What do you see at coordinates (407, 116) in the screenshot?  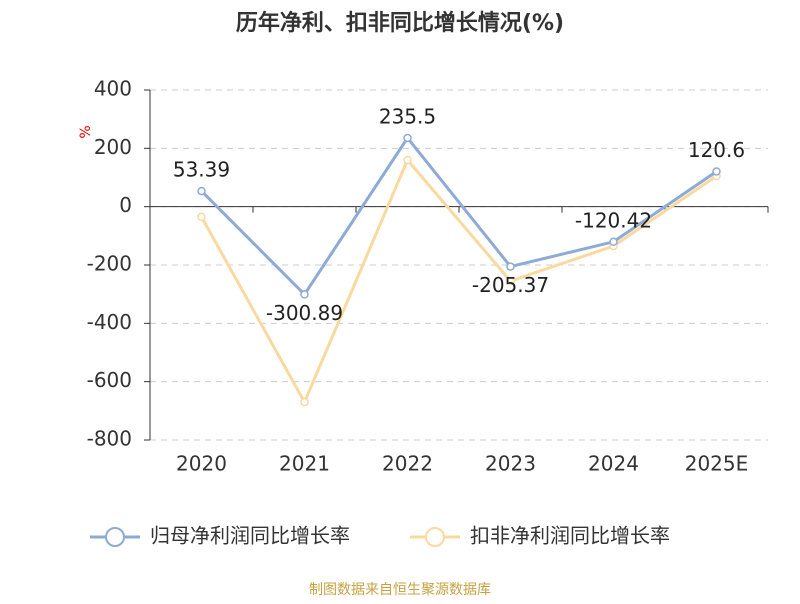 I see `data-label: 235.5` at bounding box center [407, 116].